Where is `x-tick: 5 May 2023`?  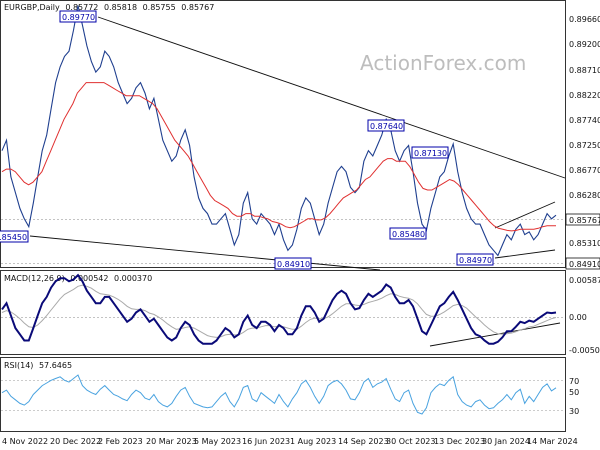
x-tick: 5 May 2023 is located at coordinates (217, 441).